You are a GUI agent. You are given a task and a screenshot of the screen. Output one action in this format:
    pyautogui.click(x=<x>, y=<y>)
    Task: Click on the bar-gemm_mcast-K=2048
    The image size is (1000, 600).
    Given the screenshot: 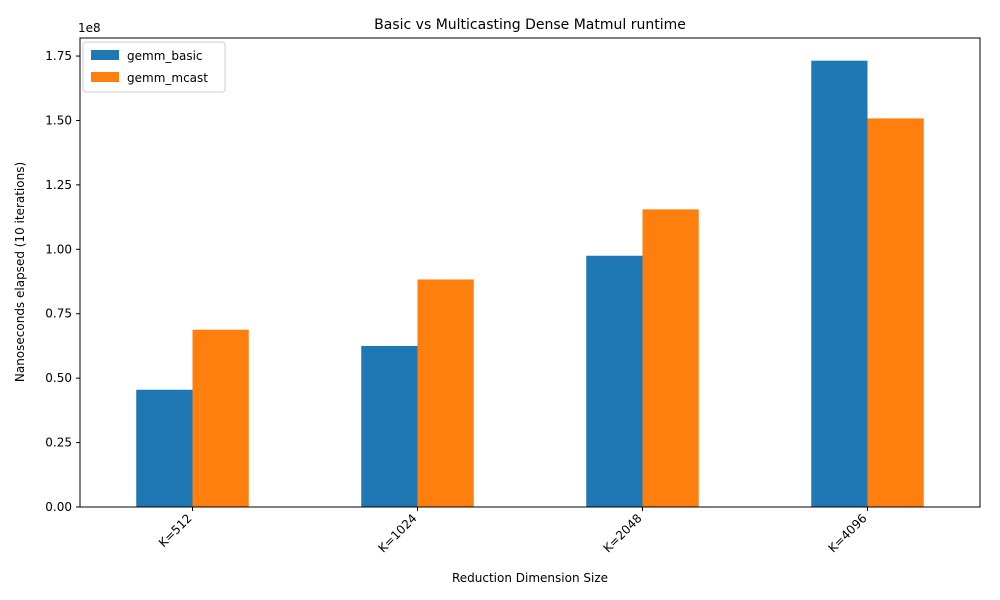 What is the action you would take?
    pyautogui.click(x=670, y=358)
    